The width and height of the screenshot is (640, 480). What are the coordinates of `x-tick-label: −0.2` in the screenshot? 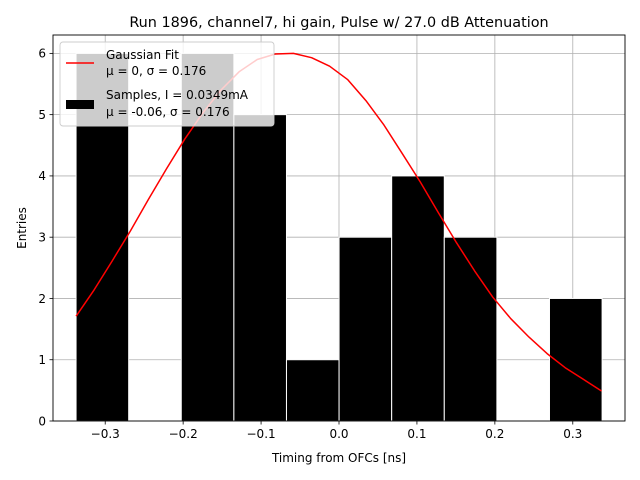 It's located at (183, 434).